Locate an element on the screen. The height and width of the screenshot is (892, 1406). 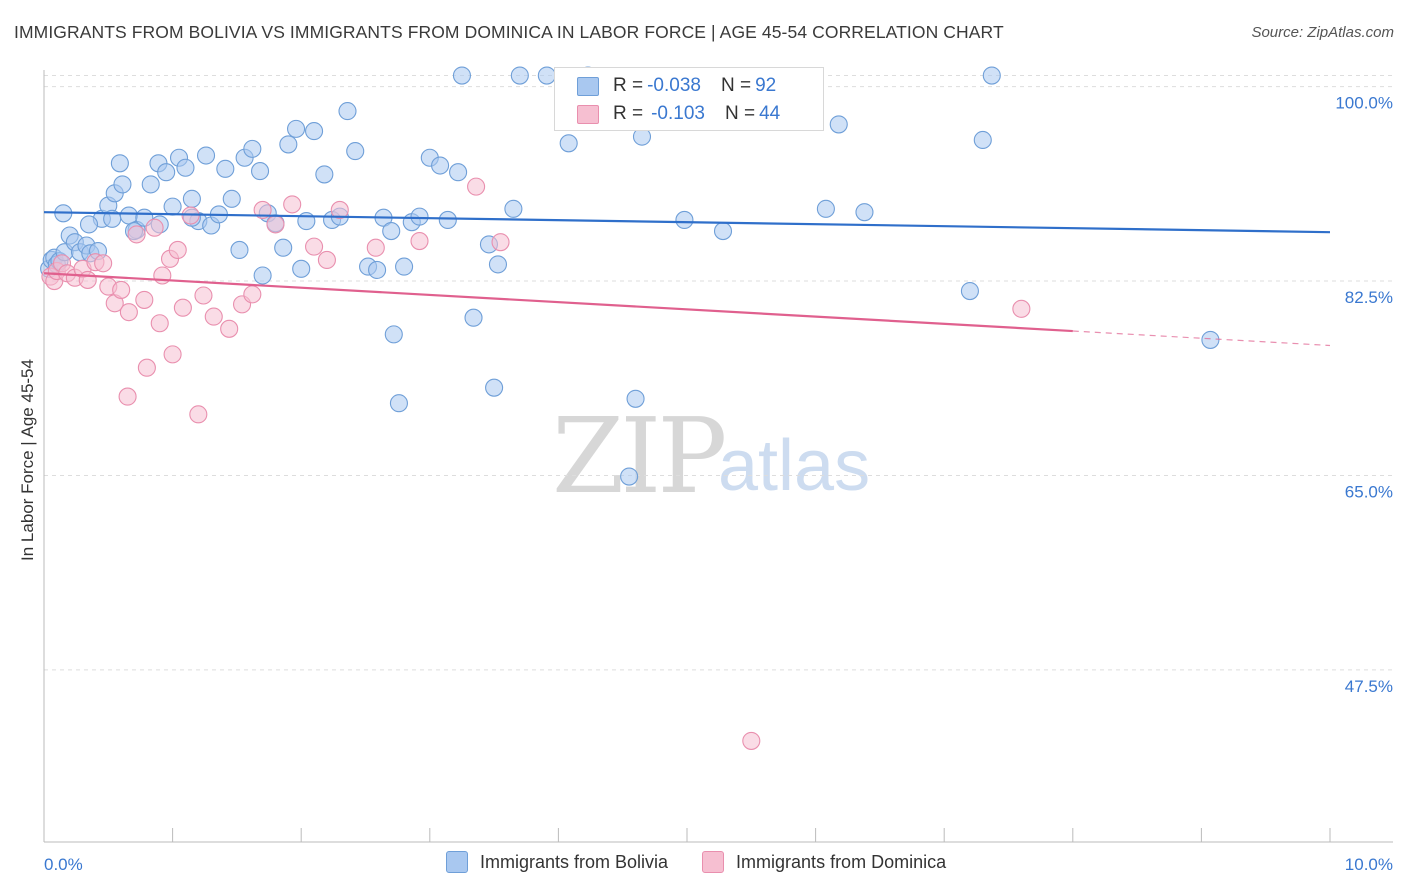
y-tick-label: 65.0% is located at coordinates (1369, 491).